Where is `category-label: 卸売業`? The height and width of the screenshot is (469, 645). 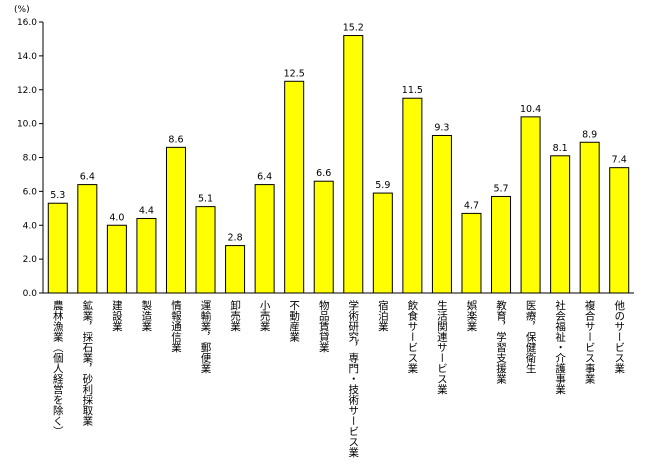
category-label: 卸売業 is located at coordinates (235, 315).